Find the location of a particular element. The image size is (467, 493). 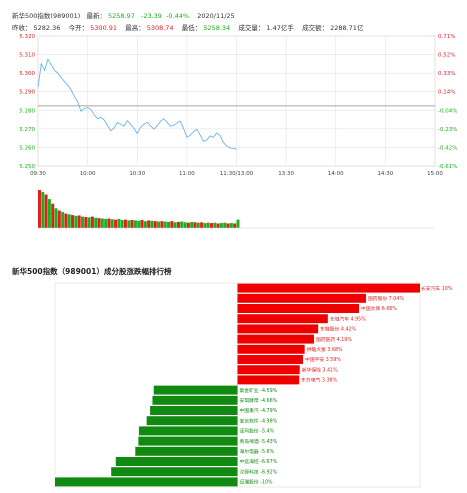

pct-y-tick-label: -0.23% is located at coordinates (447, 130).